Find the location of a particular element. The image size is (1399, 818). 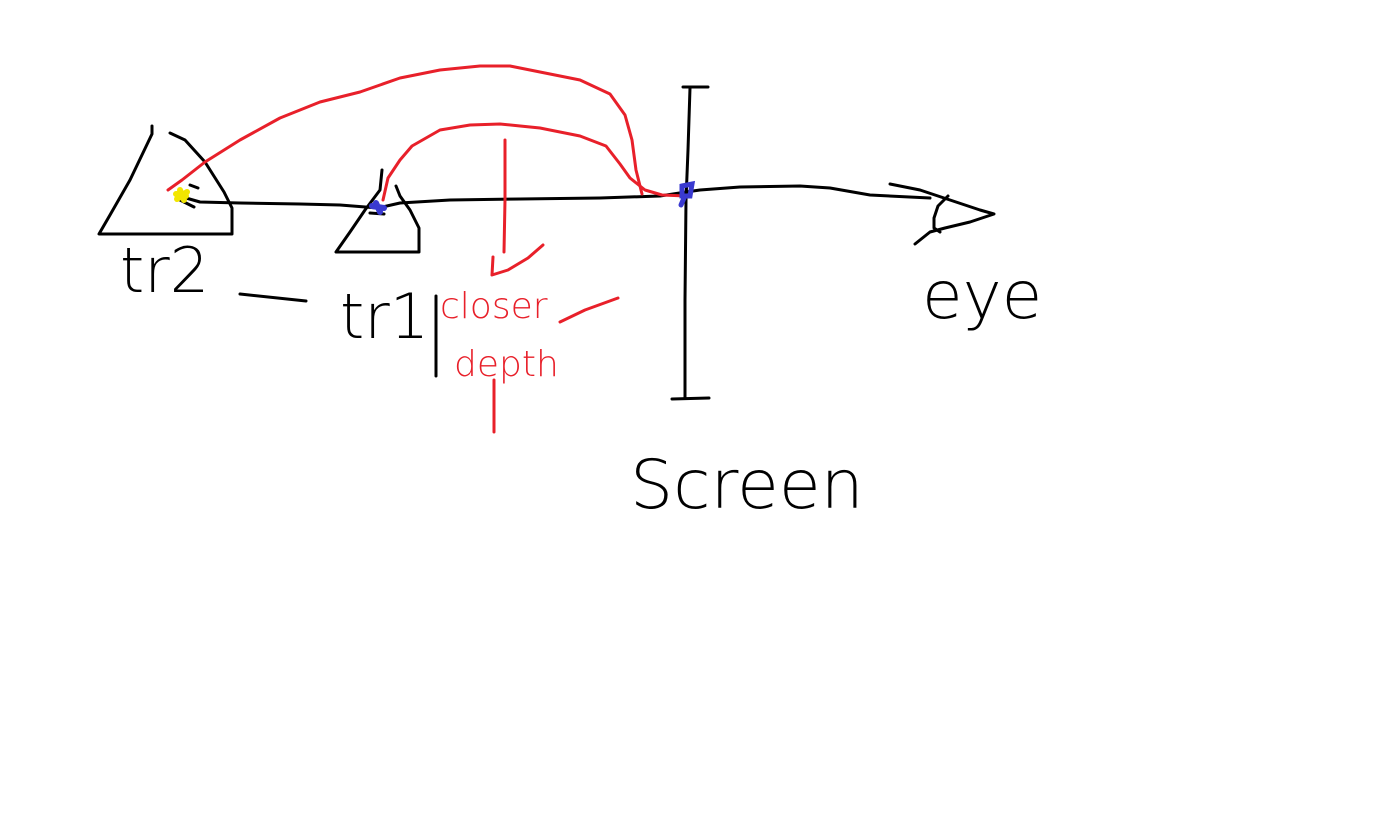

label-tr2-tail is located at coordinates (273, 297).